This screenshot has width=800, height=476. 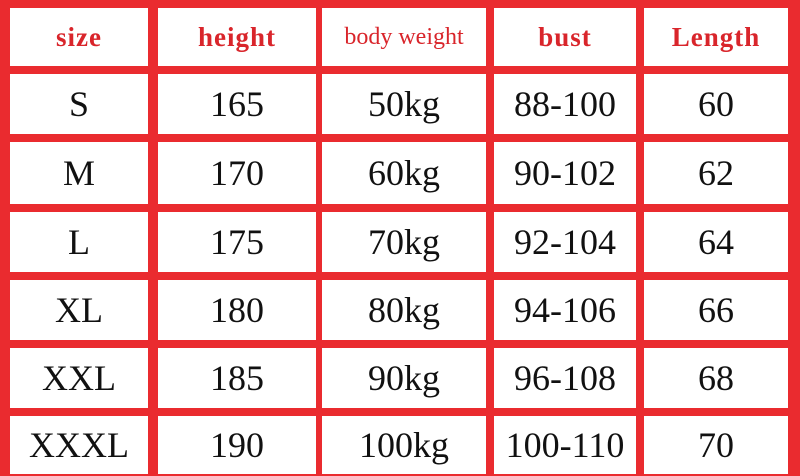 What do you see at coordinates (565, 445) in the screenshot?
I see `table-cell: 100-110` at bounding box center [565, 445].